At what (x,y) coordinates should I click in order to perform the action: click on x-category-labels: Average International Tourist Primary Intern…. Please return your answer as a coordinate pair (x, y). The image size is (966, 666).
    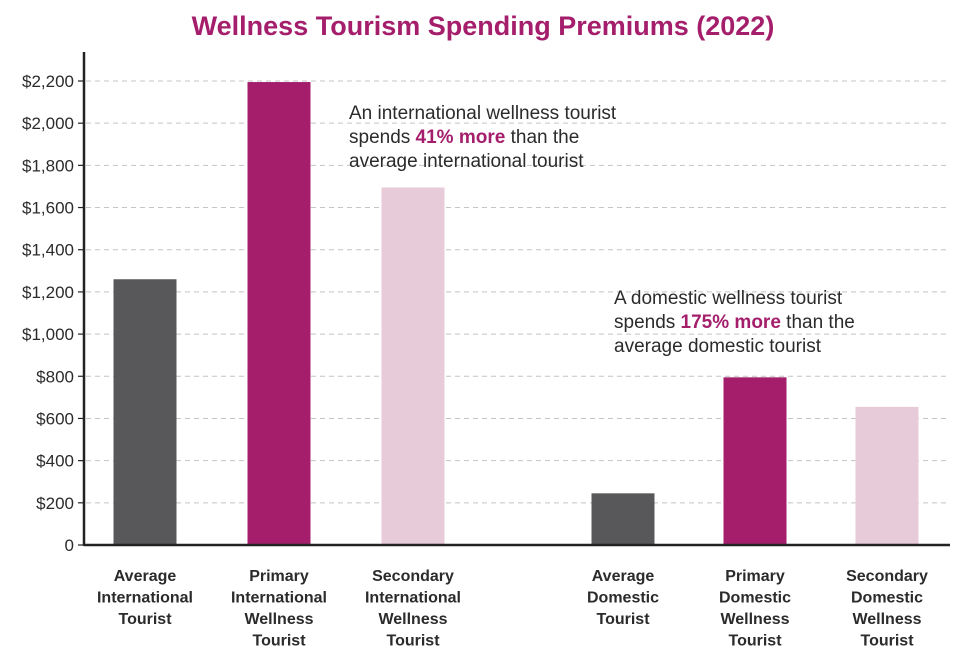
    Looking at the image, I should click on (512, 609).